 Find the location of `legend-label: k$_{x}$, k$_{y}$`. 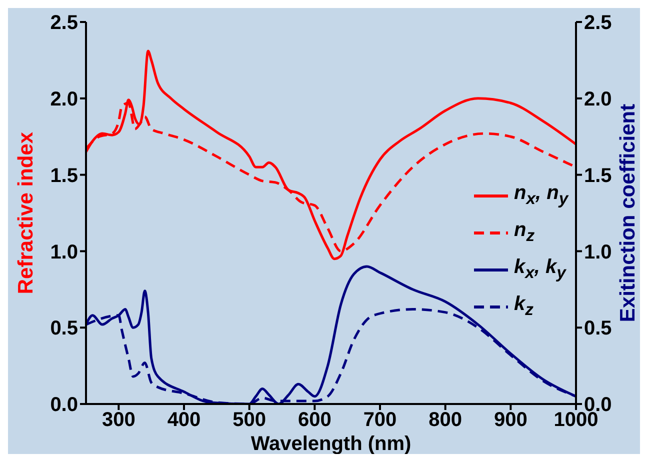

legend-label: k$_{x}$, k$_{y}$ is located at coordinates (540, 269).